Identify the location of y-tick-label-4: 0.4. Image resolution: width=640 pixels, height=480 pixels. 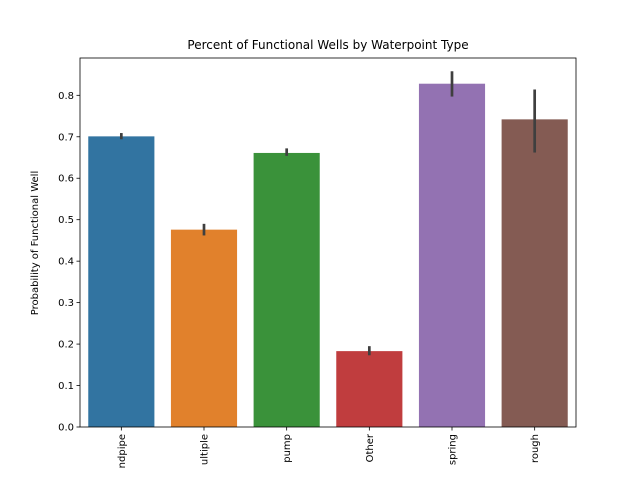
(66, 262).